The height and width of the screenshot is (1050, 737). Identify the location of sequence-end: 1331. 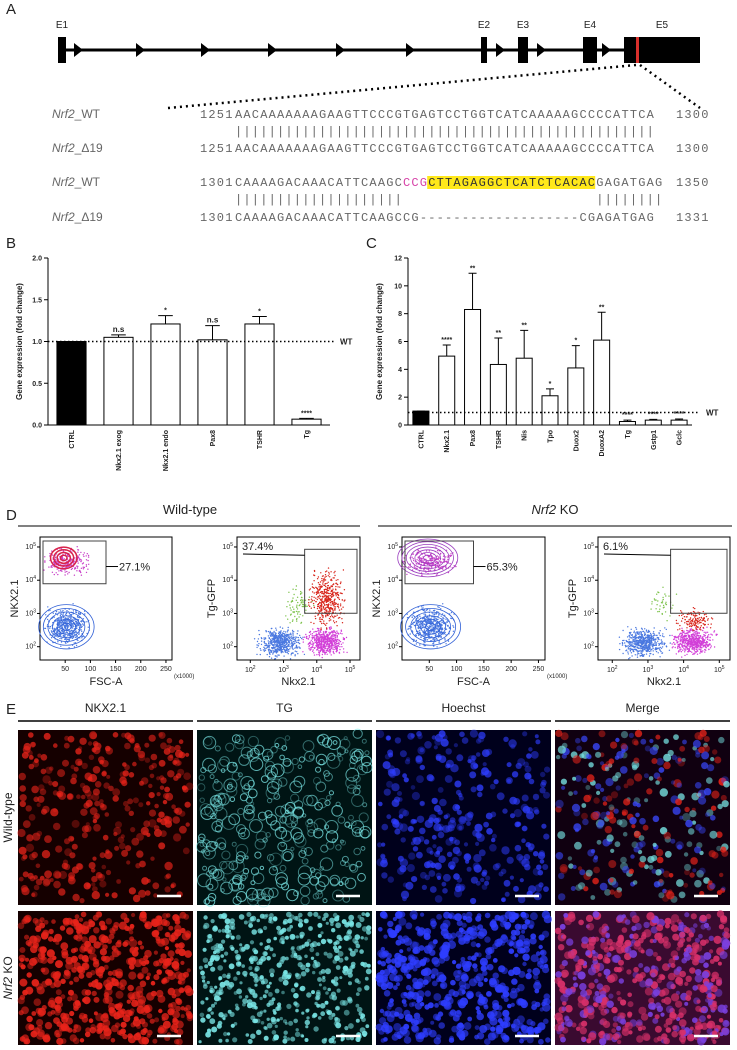
(693, 218).